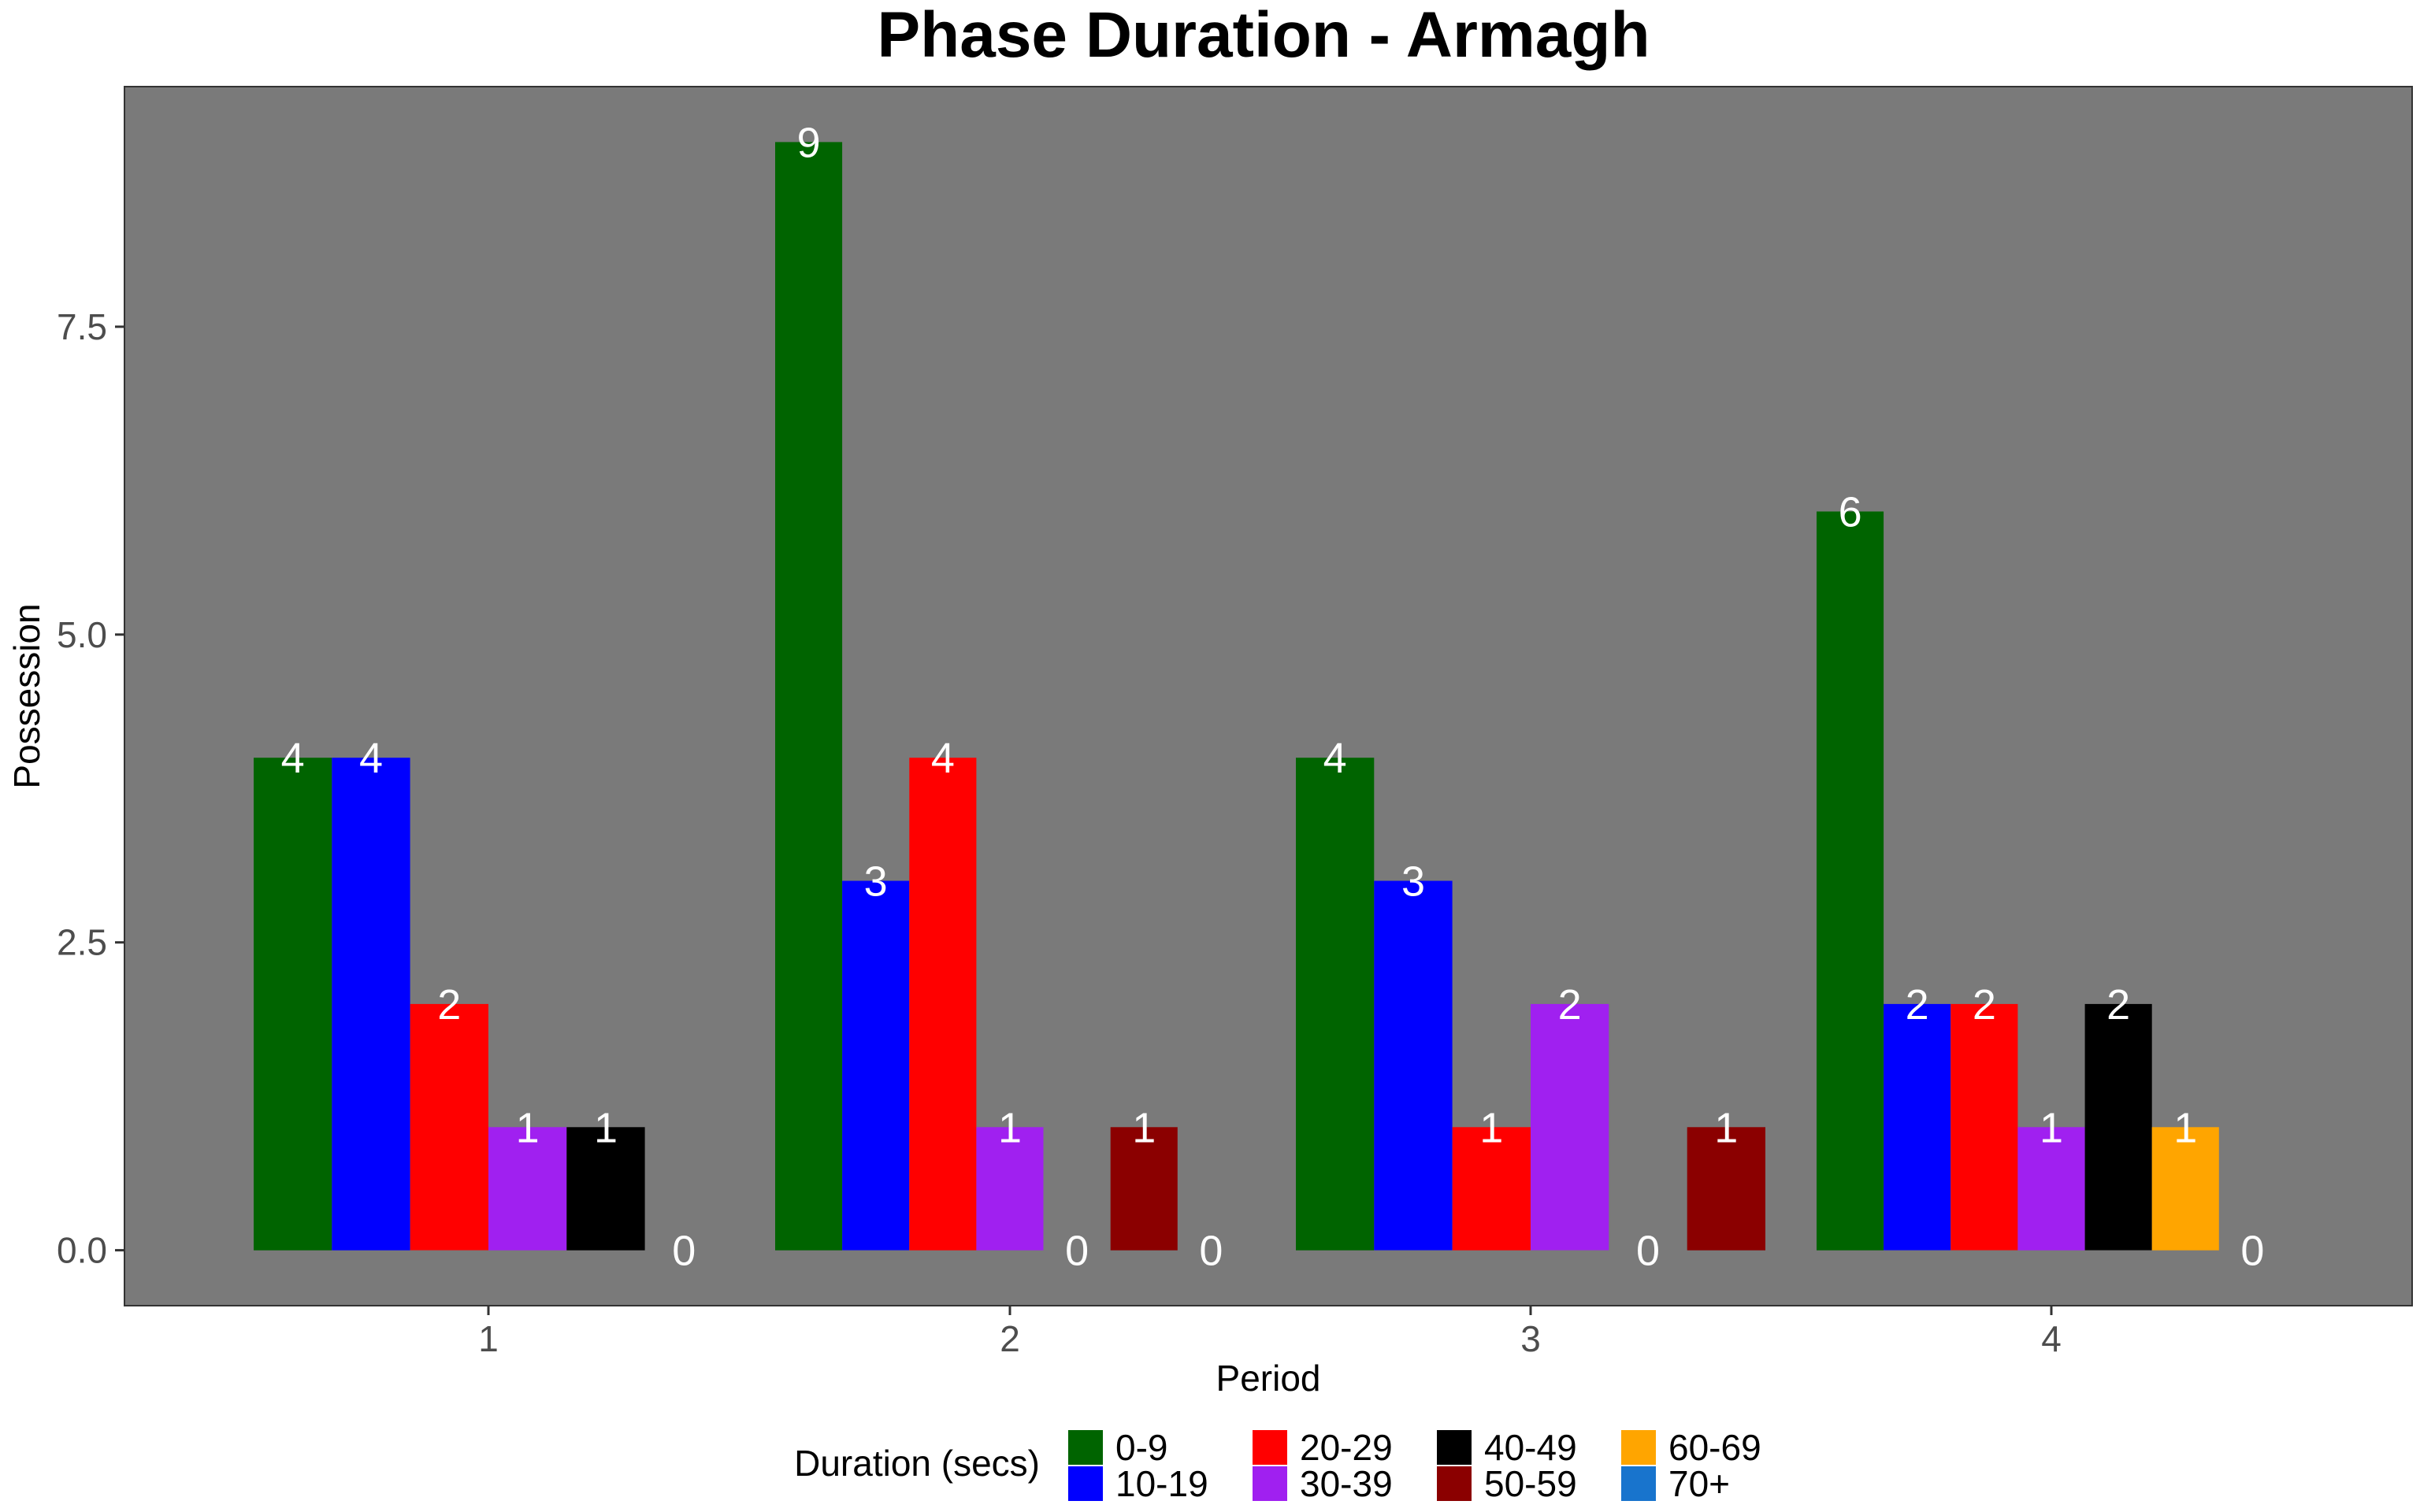 The height and width of the screenshot is (1512, 2420). What do you see at coordinates (2252, 1251) in the screenshot?
I see `data-label-period-4-70+: 0` at bounding box center [2252, 1251].